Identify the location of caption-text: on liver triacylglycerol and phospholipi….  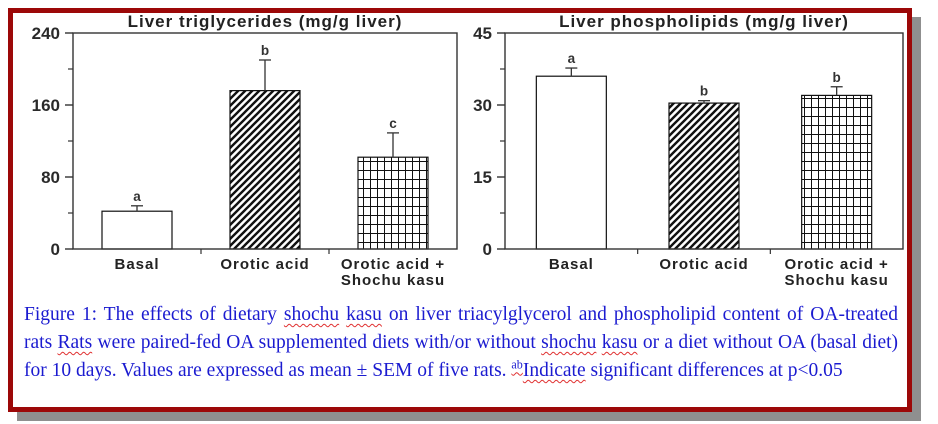
(461, 328).